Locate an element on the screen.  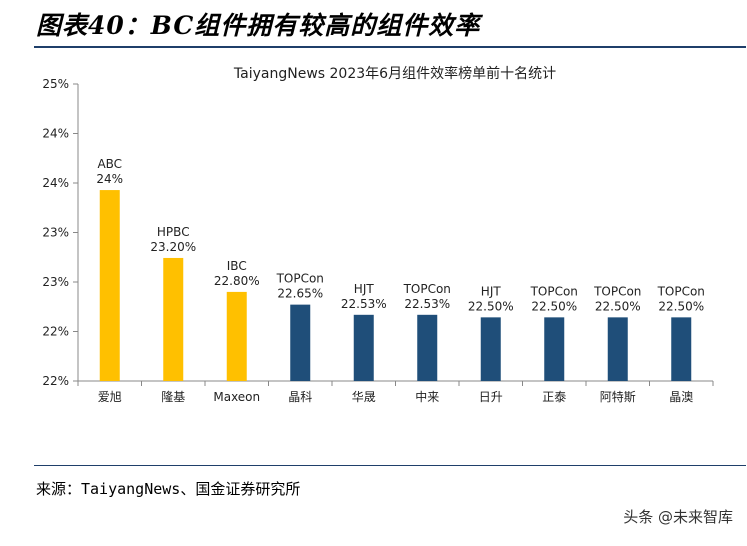
chart-title: TaiyangNews 2023年6月组件效率榜单前十名统计 is located at coordinates (394, 73).